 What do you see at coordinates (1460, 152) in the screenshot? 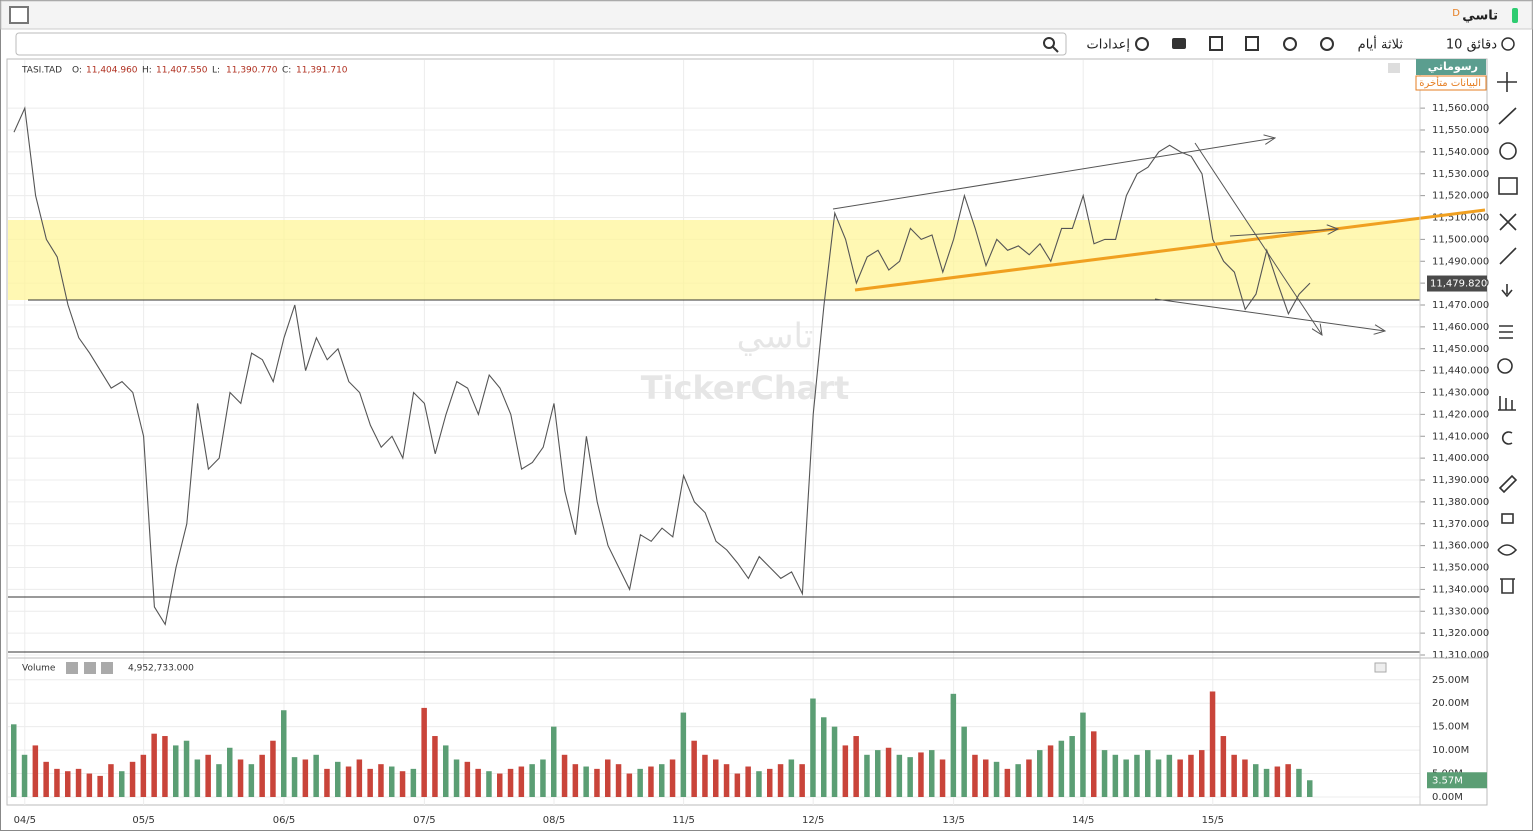
I see `y-tick-label: 11,540.000` at bounding box center [1460, 152].